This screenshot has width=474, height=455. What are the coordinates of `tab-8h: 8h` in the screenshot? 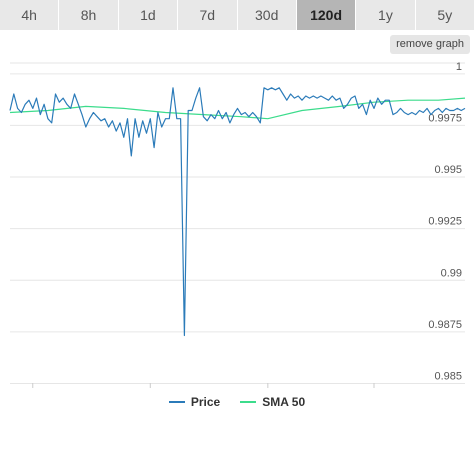 It's located at (89, 15).